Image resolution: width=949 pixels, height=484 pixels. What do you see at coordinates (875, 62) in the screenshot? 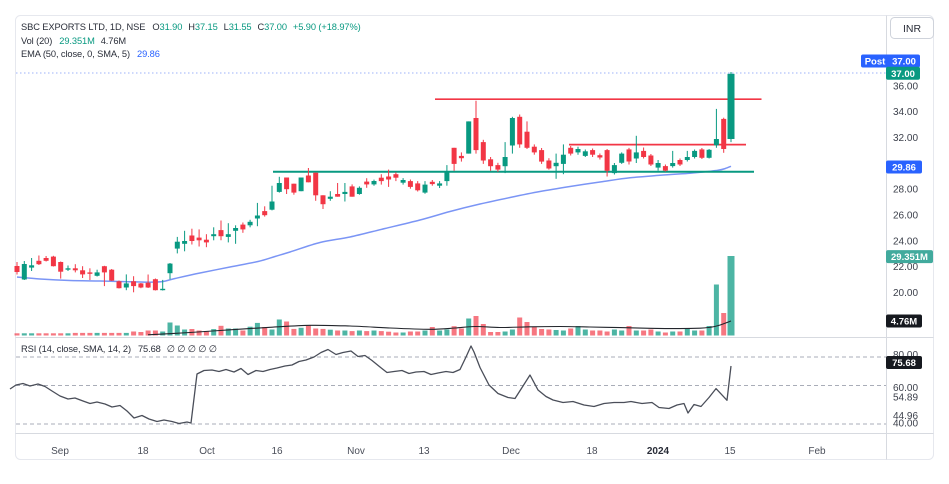
I see `svg-text: Post` at bounding box center [875, 62].